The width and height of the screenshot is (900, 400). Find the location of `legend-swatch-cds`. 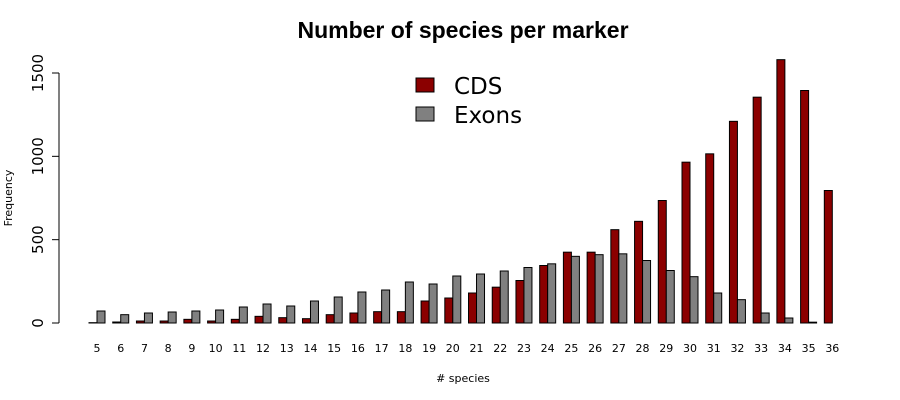

legend-swatch-cds is located at coordinates (425, 85).